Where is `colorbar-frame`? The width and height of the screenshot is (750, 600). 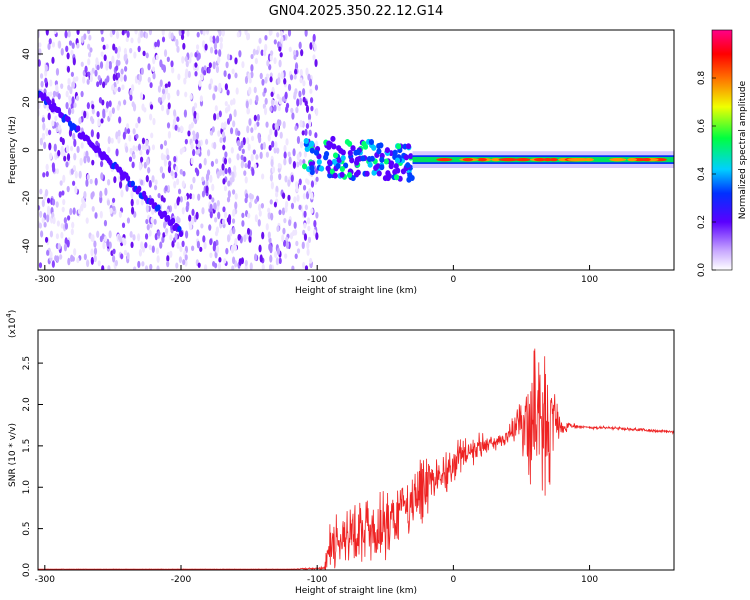
colorbar-frame is located at coordinates (722, 150).